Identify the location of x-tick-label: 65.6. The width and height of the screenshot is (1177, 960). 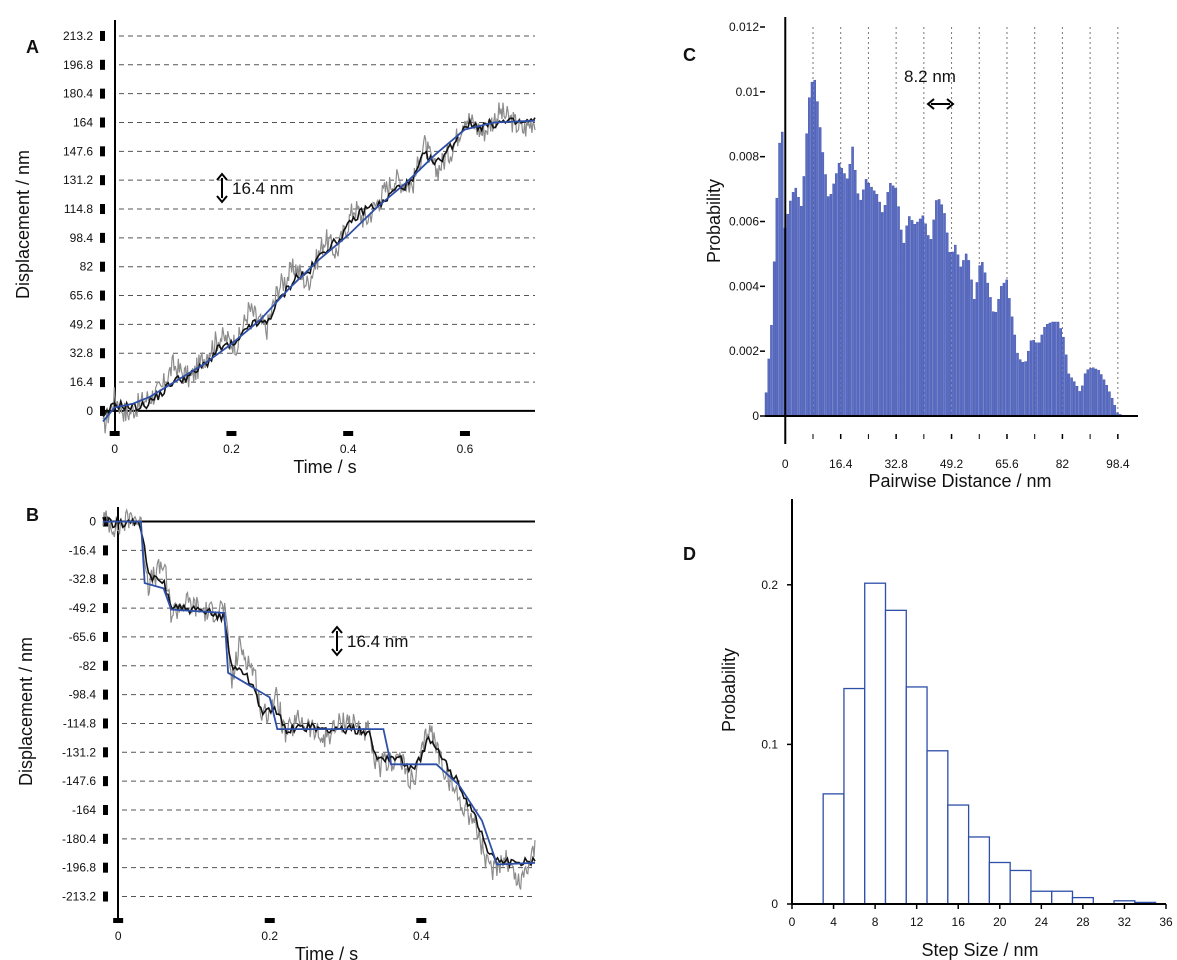
(1007, 464).